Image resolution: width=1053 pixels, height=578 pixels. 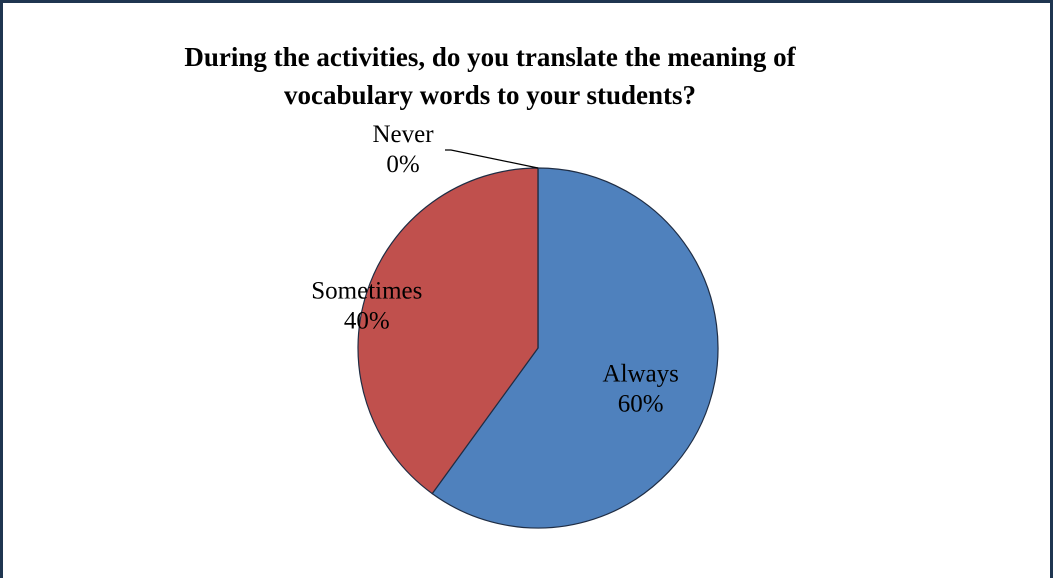 What do you see at coordinates (641, 373) in the screenshot?
I see `slice-label-name: Always` at bounding box center [641, 373].